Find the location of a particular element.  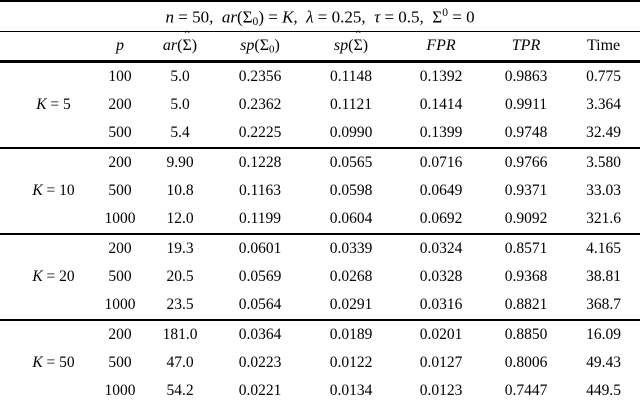

cell-sp-sigma-hat: 0.0598 is located at coordinates (351, 190).